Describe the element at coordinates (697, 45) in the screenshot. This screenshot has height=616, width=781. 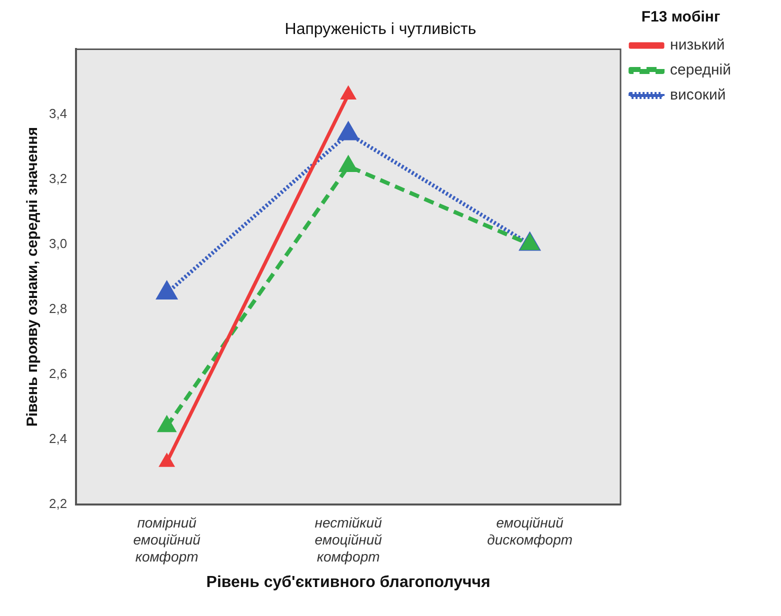
I see `legend-label: низький` at that location.